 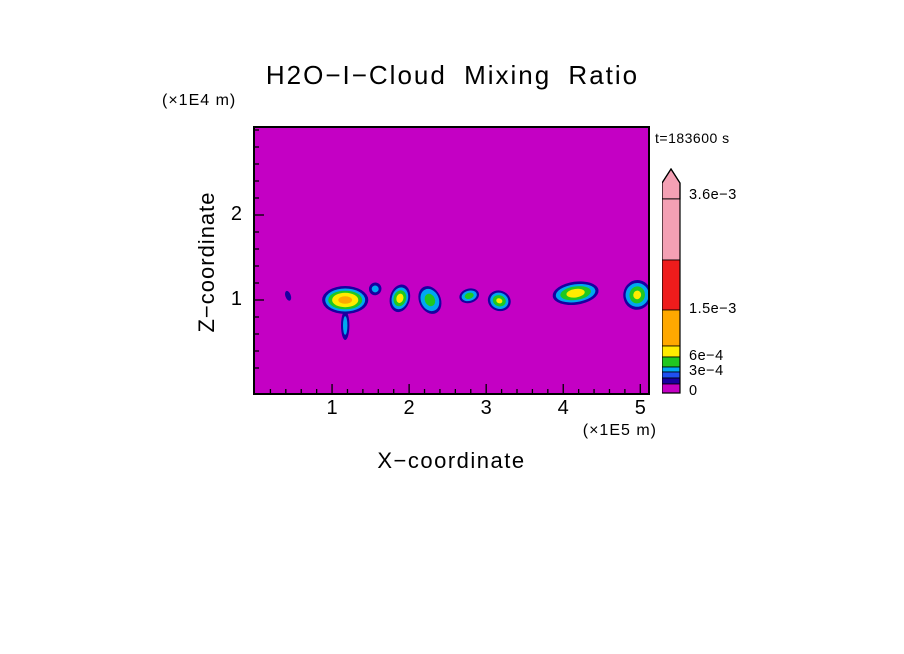 I want to click on colorbar-value-label: 1.5e−3, so click(x=713, y=309).